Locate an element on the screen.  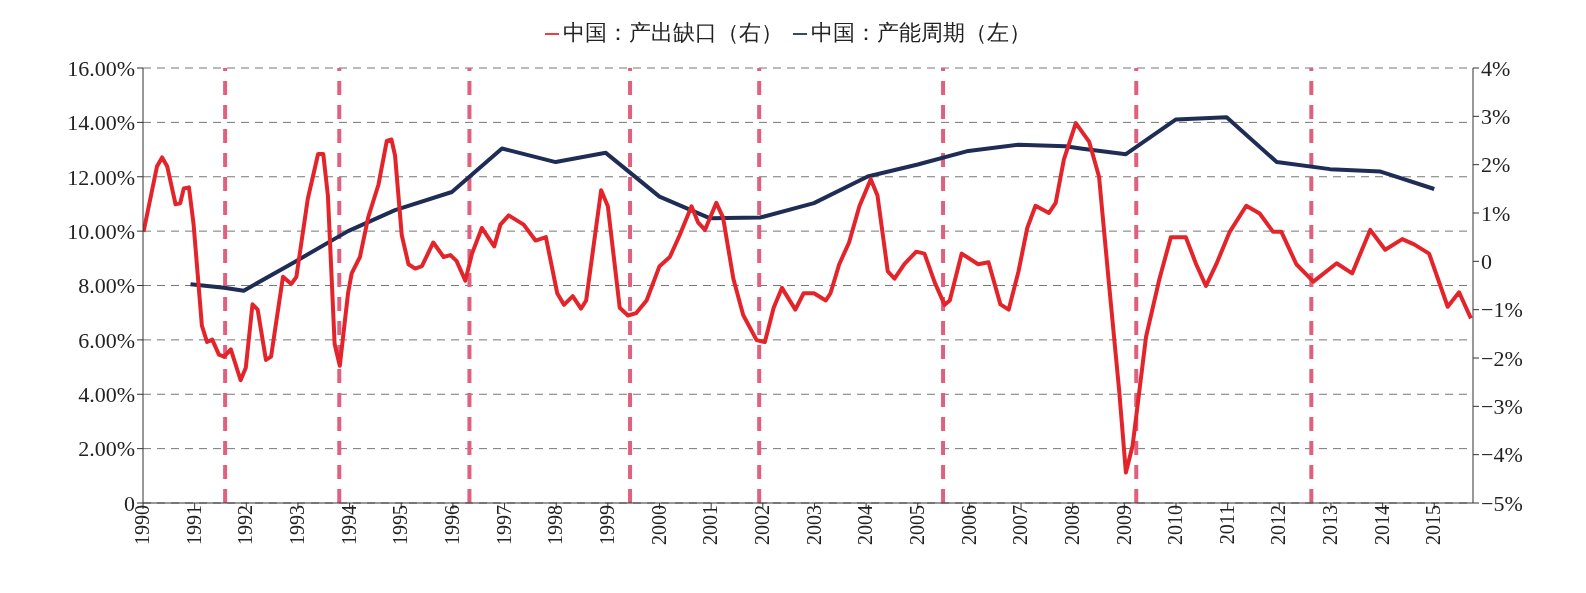
y-tick-label: 8.00% is located at coordinates (106, 286).